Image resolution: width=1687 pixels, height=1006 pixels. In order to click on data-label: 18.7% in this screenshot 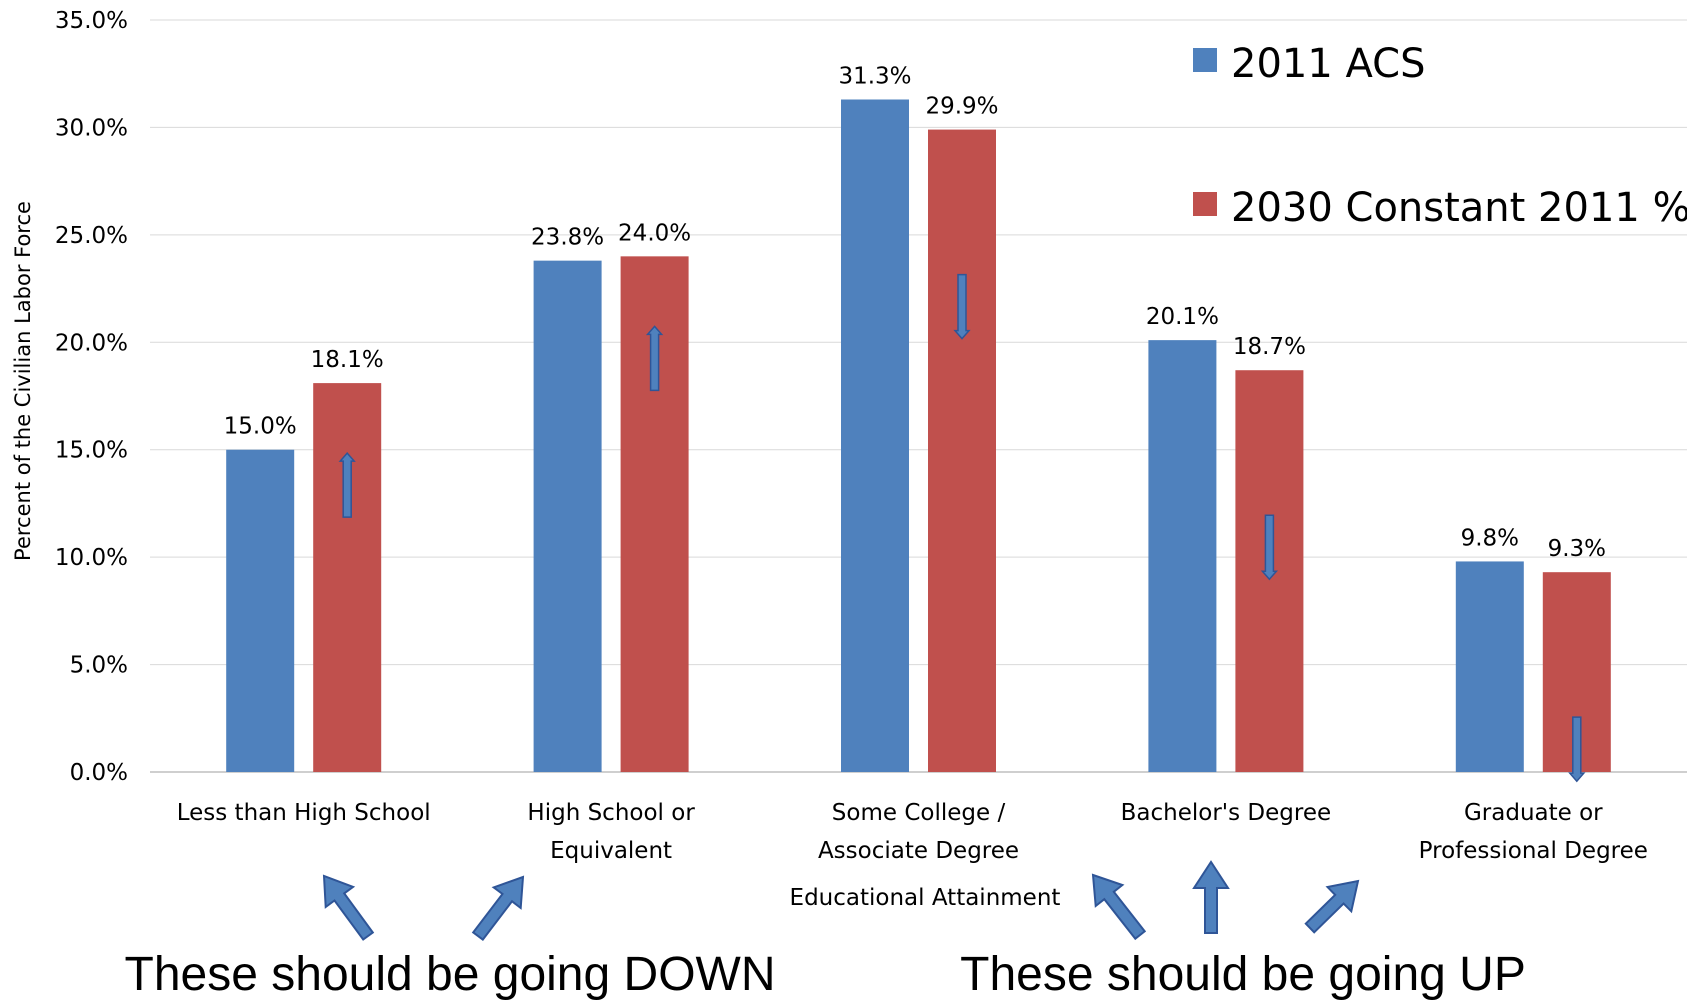, I will do `click(1269, 347)`.